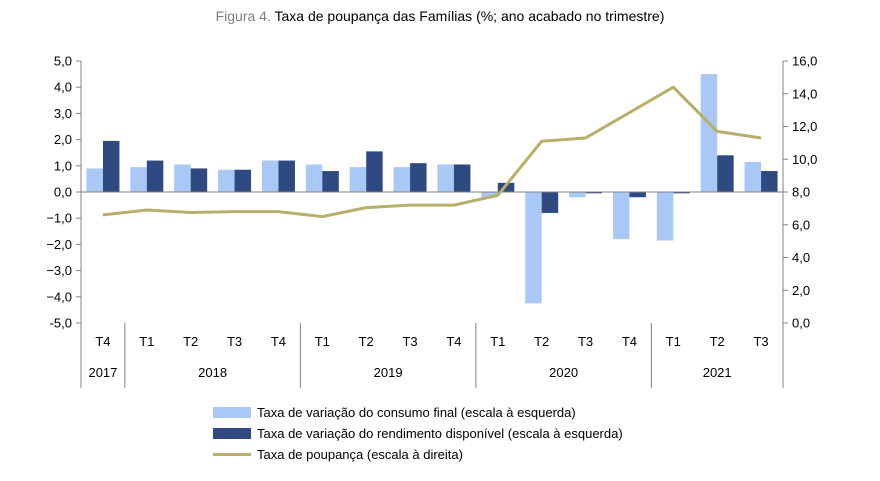 The width and height of the screenshot is (880, 481). Describe the element at coordinates (804, 126) in the screenshot. I see `right-axis-tick-label: 12,0` at that location.